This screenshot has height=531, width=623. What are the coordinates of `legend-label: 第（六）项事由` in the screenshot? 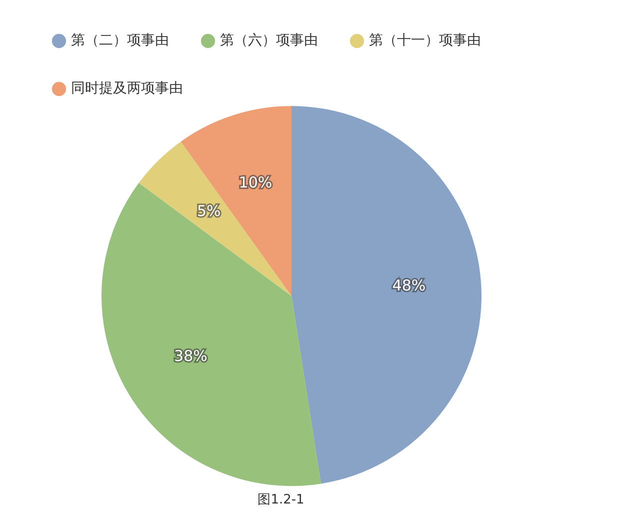 It's located at (269, 40).